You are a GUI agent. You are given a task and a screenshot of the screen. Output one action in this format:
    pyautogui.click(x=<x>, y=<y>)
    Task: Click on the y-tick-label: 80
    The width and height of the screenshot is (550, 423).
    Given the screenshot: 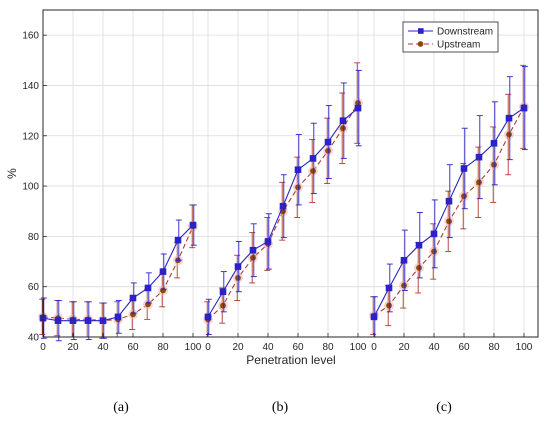 What is the action you would take?
    pyautogui.click(x=34, y=237)
    